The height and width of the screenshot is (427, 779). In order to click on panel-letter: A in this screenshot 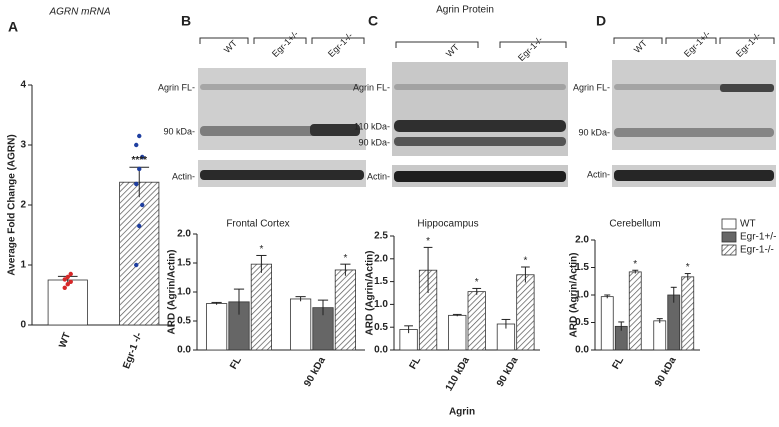, I will do `click(13, 27)`.